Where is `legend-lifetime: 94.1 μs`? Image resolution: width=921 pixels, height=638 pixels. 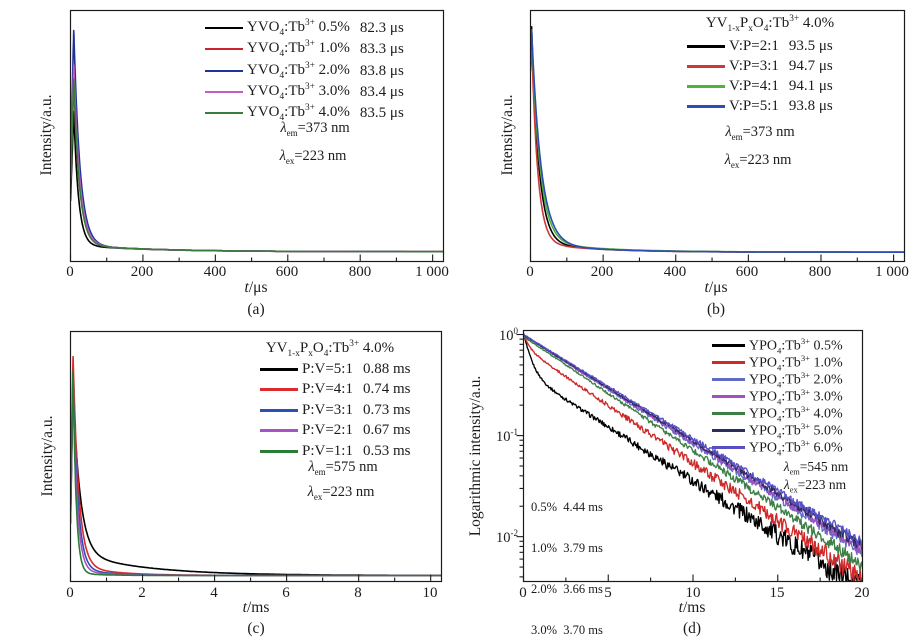 legend-lifetime: 94.1 μs is located at coordinates (810, 86).